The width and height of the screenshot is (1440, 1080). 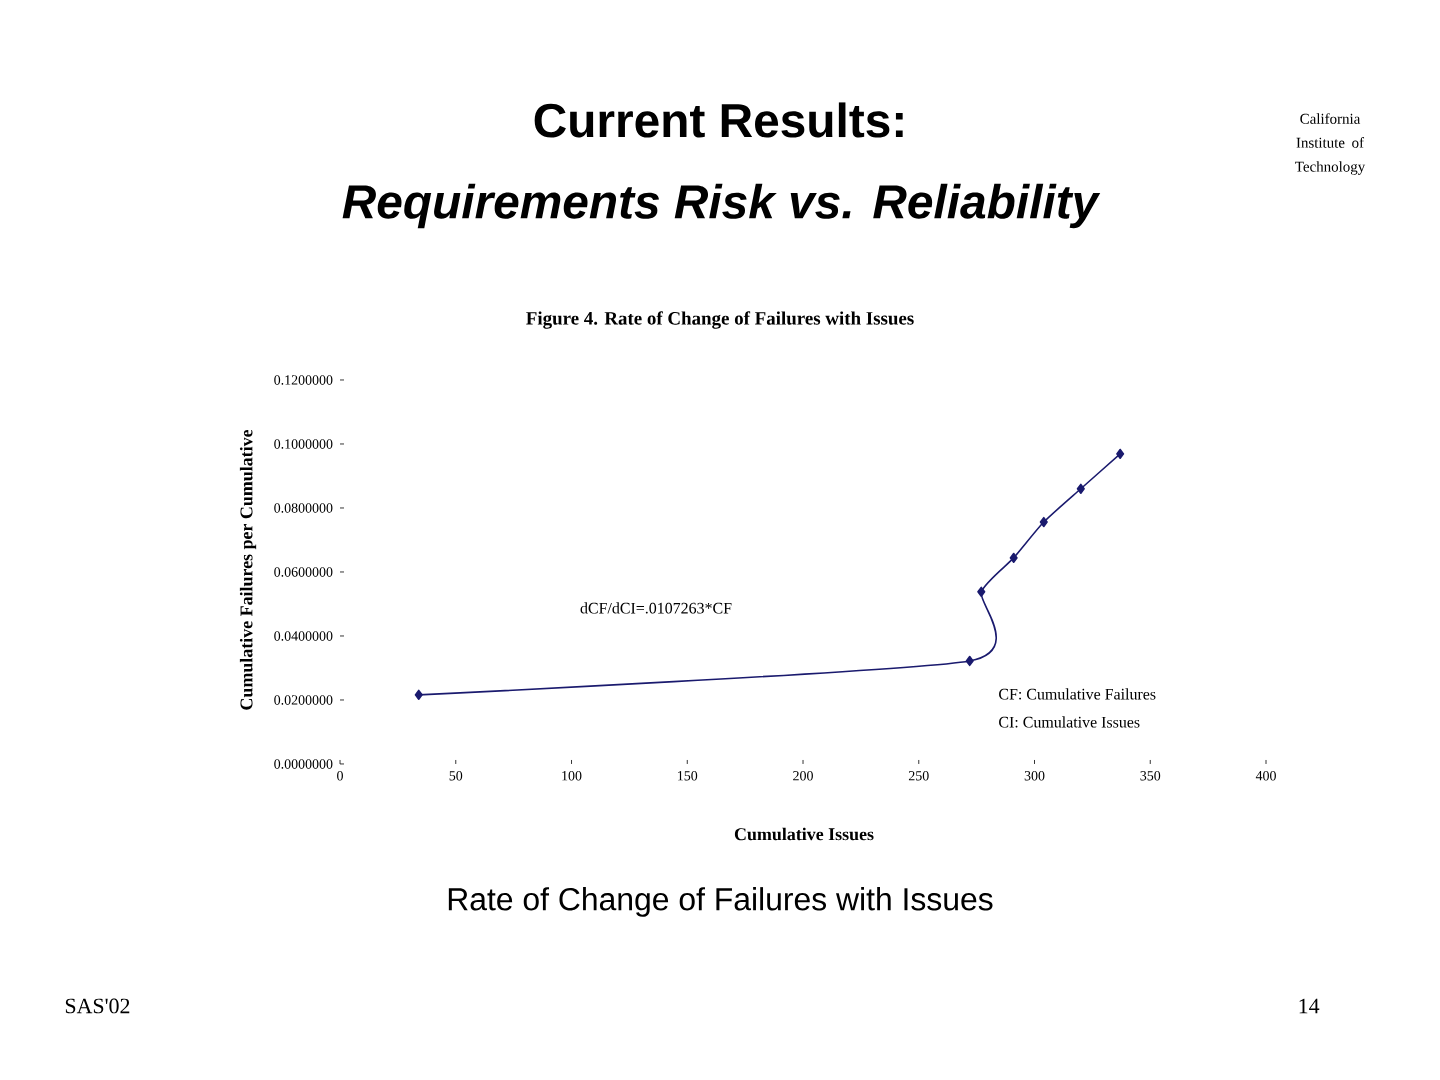 What do you see at coordinates (804, 834) in the screenshot?
I see `x-axis-title: Cumulative Issues` at bounding box center [804, 834].